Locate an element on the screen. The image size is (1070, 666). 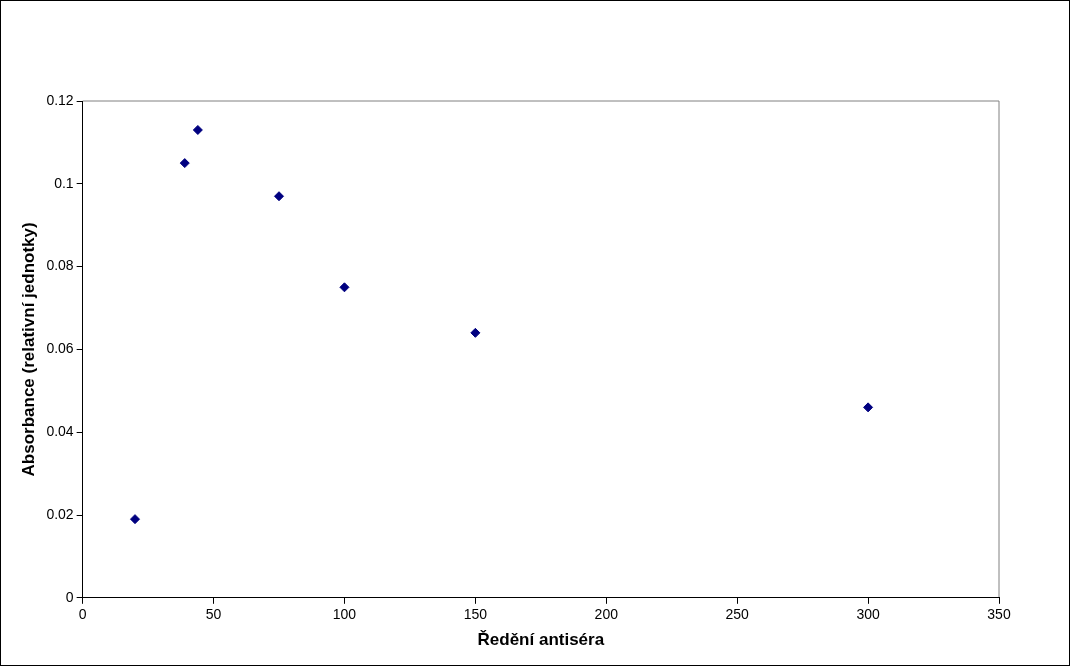
y-tick-label: 0.06 is located at coordinates (60, 348).